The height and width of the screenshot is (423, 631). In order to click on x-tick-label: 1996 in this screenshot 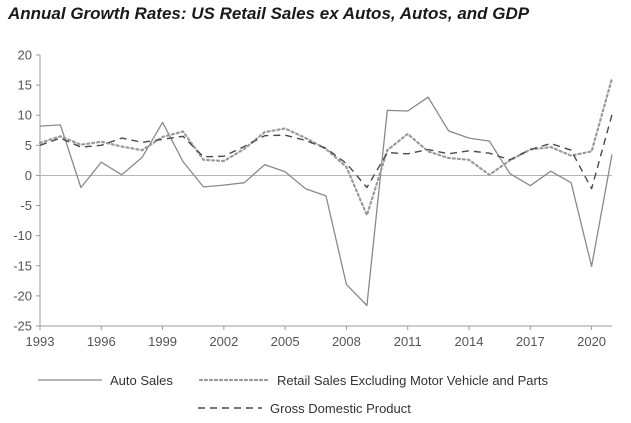, I will do `click(101, 341)`.